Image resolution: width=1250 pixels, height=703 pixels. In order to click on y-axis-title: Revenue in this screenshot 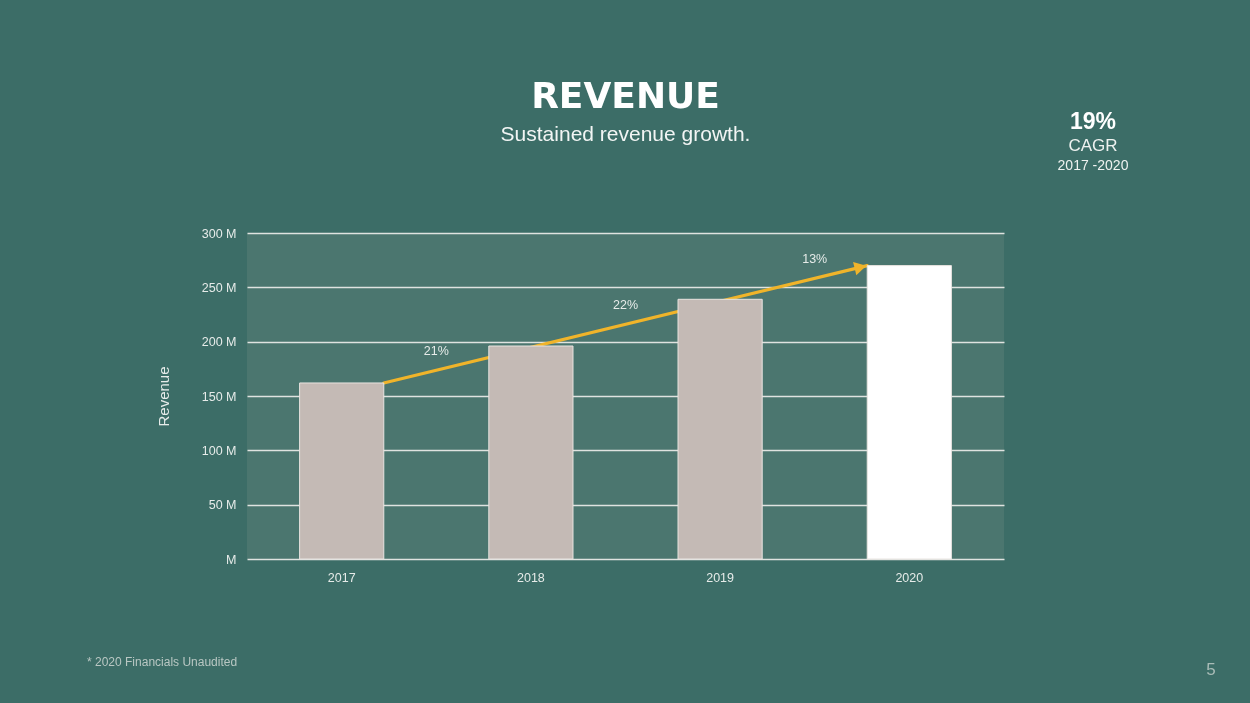, I will do `click(163, 396)`.